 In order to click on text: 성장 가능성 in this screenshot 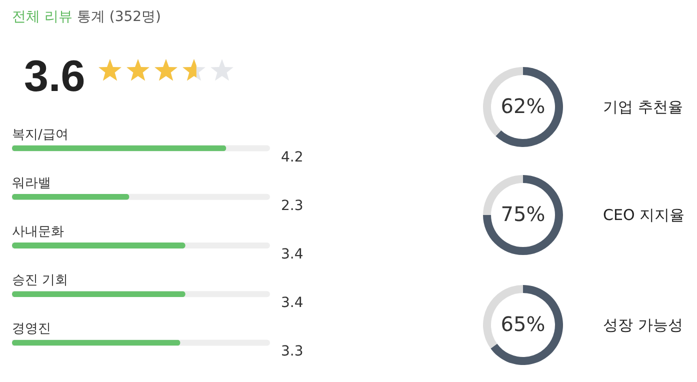, I will do `click(643, 325)`.